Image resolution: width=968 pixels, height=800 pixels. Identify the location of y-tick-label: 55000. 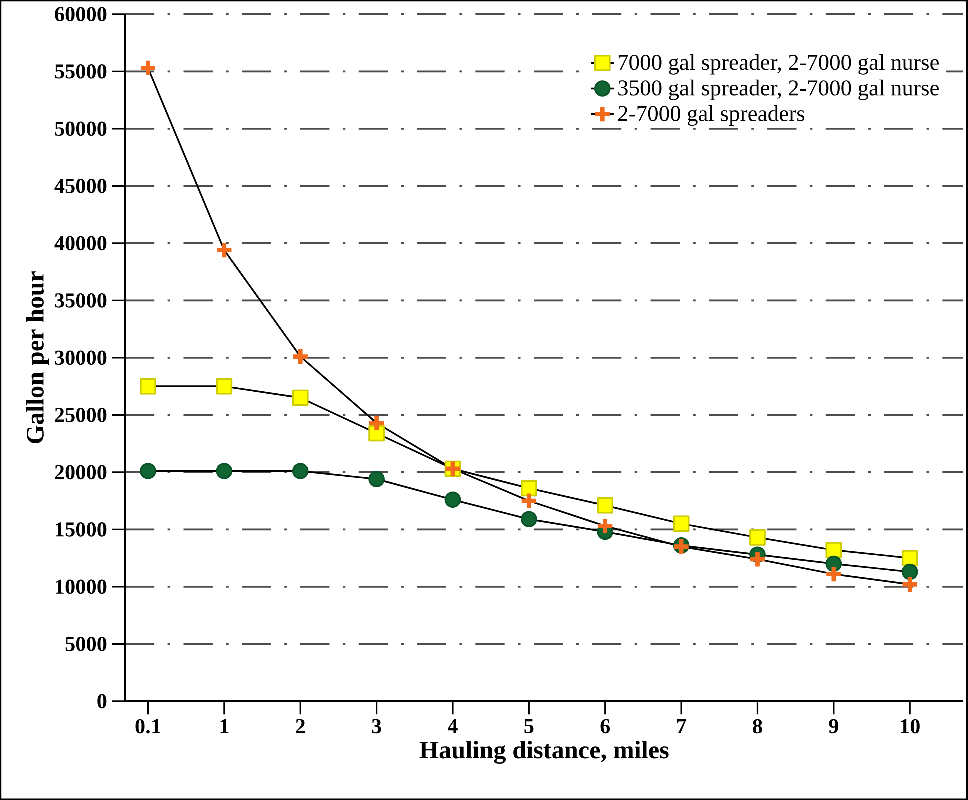
(81, 71).